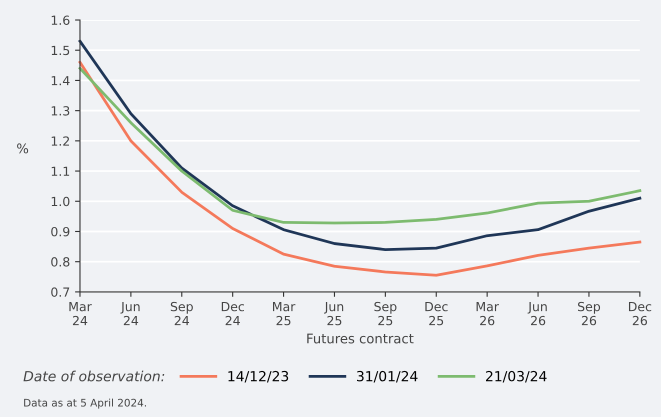 Image resolution: width=661 pixels, height=417 pixels. What do you see at coordinates (61, 81) in the screenshot?
I see `y-tick-label: 1.4` at bounding box center [61, 81].